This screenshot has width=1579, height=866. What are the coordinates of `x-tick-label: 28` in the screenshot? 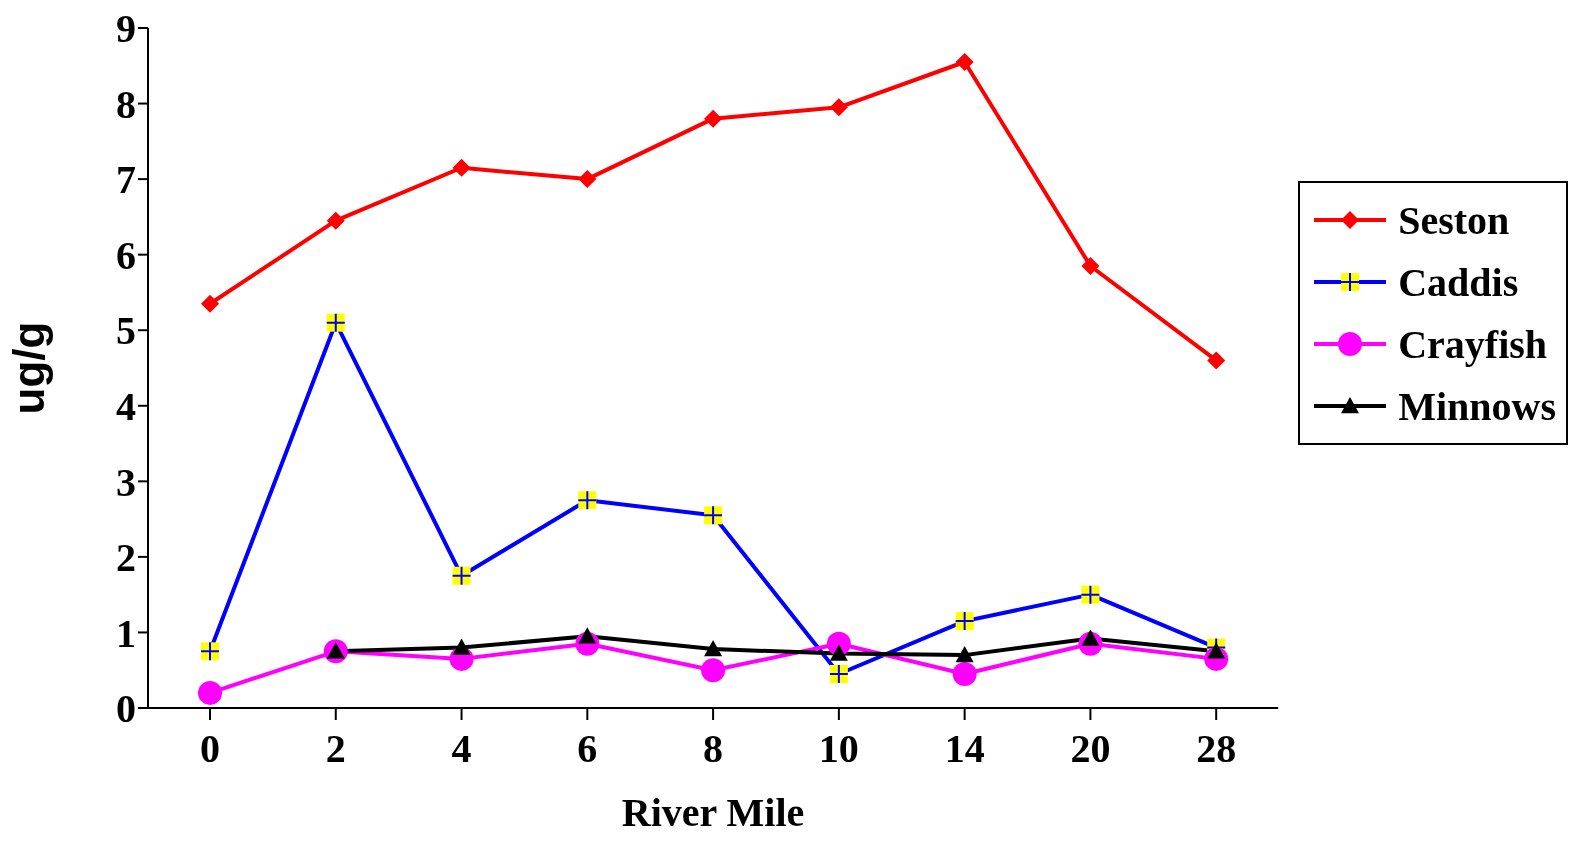 It's located at (1216, 749).